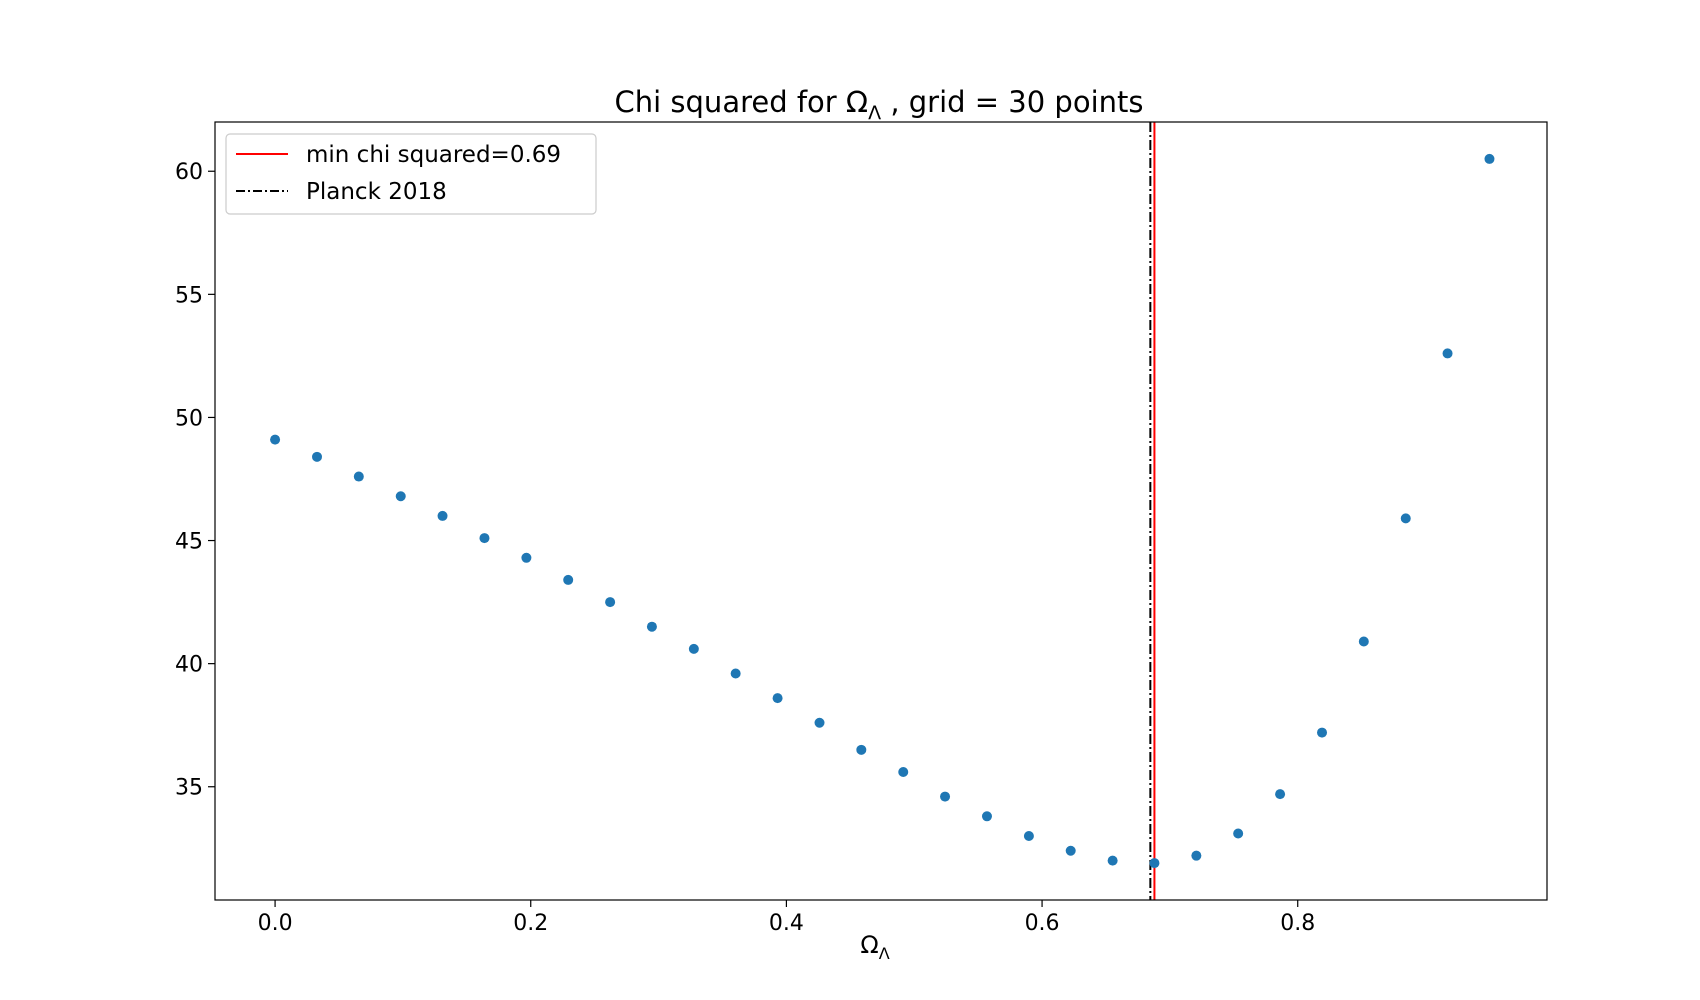 The height and width of the screenshot is (1000, 1700). Describe the element at coordinates (1042, 923) in the screenshot. I see `x-tick-label: 0.6` at that location.